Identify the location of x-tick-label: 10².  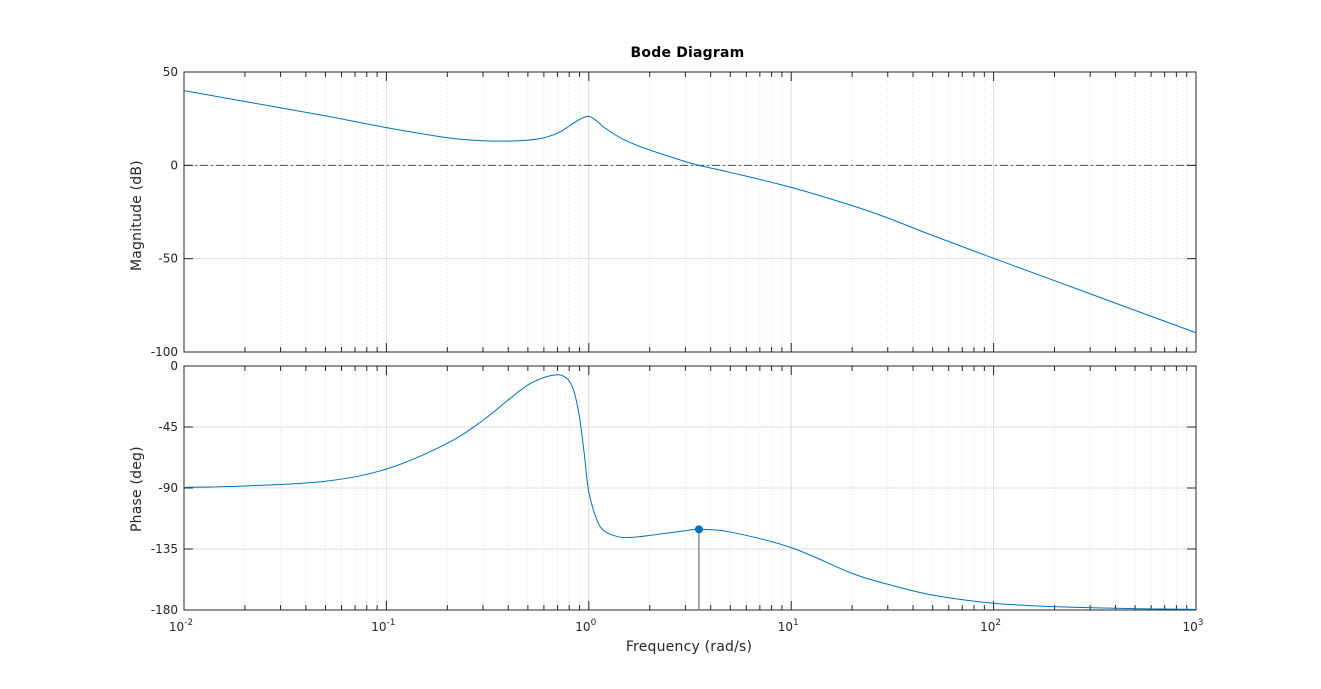
(990, 626).